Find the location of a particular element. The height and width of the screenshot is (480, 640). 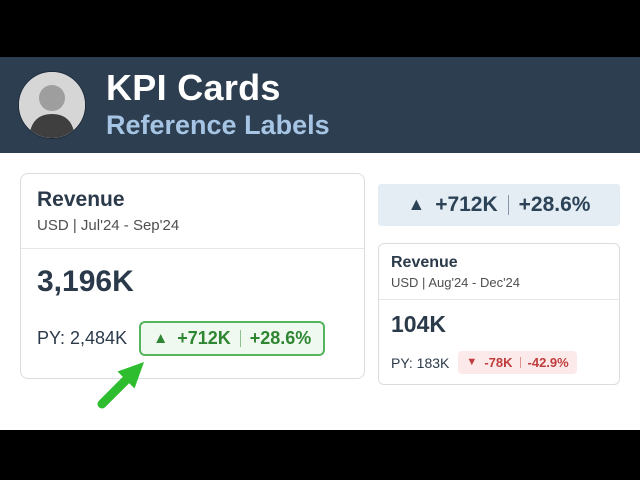

header-titles: KPI Cards Reference Labels is located at coordinates (218, 104).